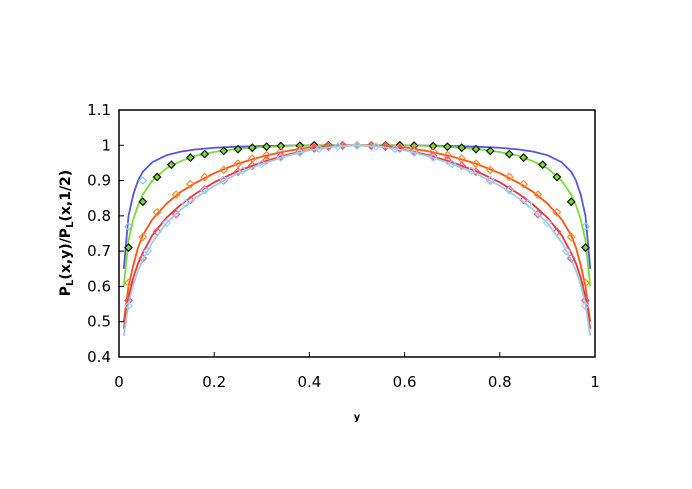  I want to click on x-axis-title: y, so click(357, 417).